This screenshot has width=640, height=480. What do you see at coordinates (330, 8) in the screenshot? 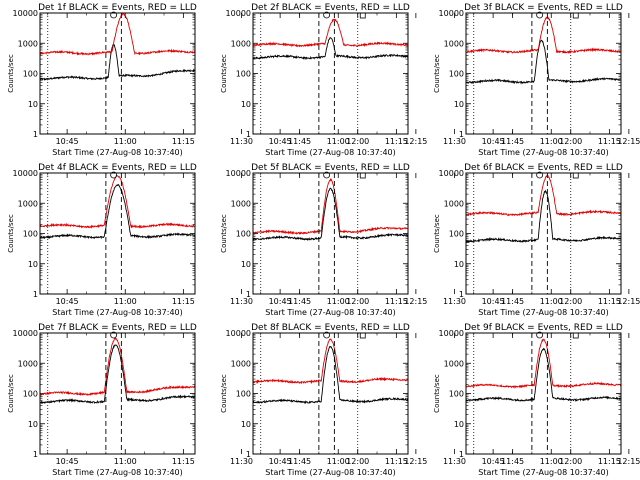
I see `panel-title: Det 2f BLACK = Events, RED = LLD` at bounding box center [330, 8].